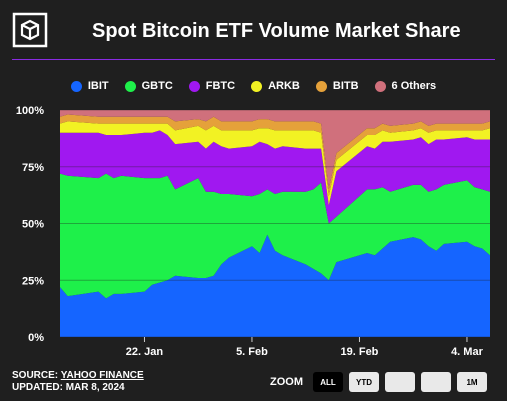 This screenshot has height=401, width=507. What do you see at coordinates (253, 59) in the screenshot?
I see `header-divider` at bounding box center [253, 59].